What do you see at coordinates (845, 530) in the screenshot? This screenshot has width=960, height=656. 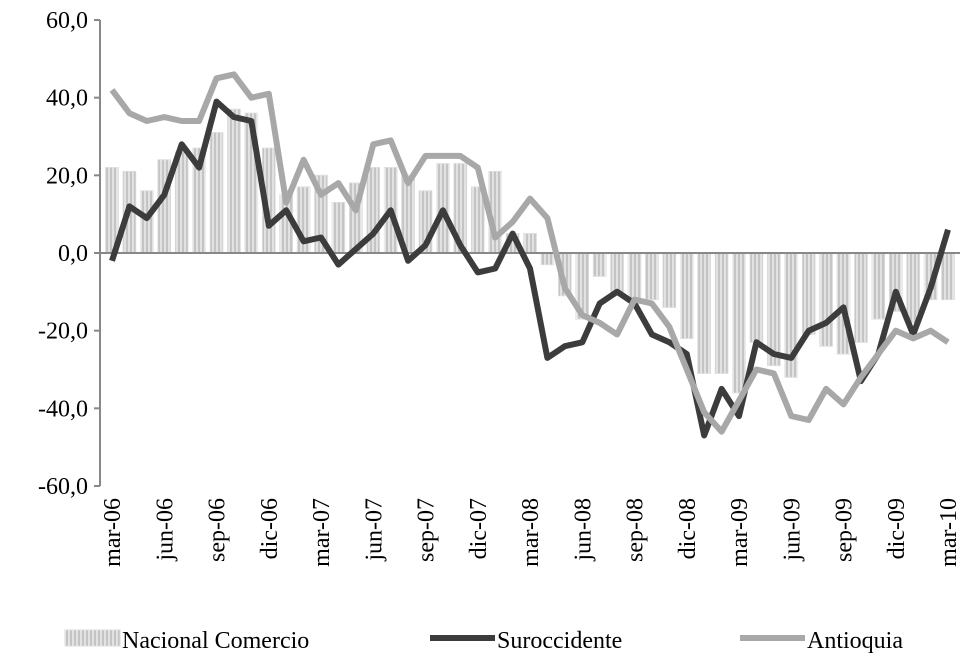 I see `x-tick-label: sep-09` at bounding box center [845, 530].